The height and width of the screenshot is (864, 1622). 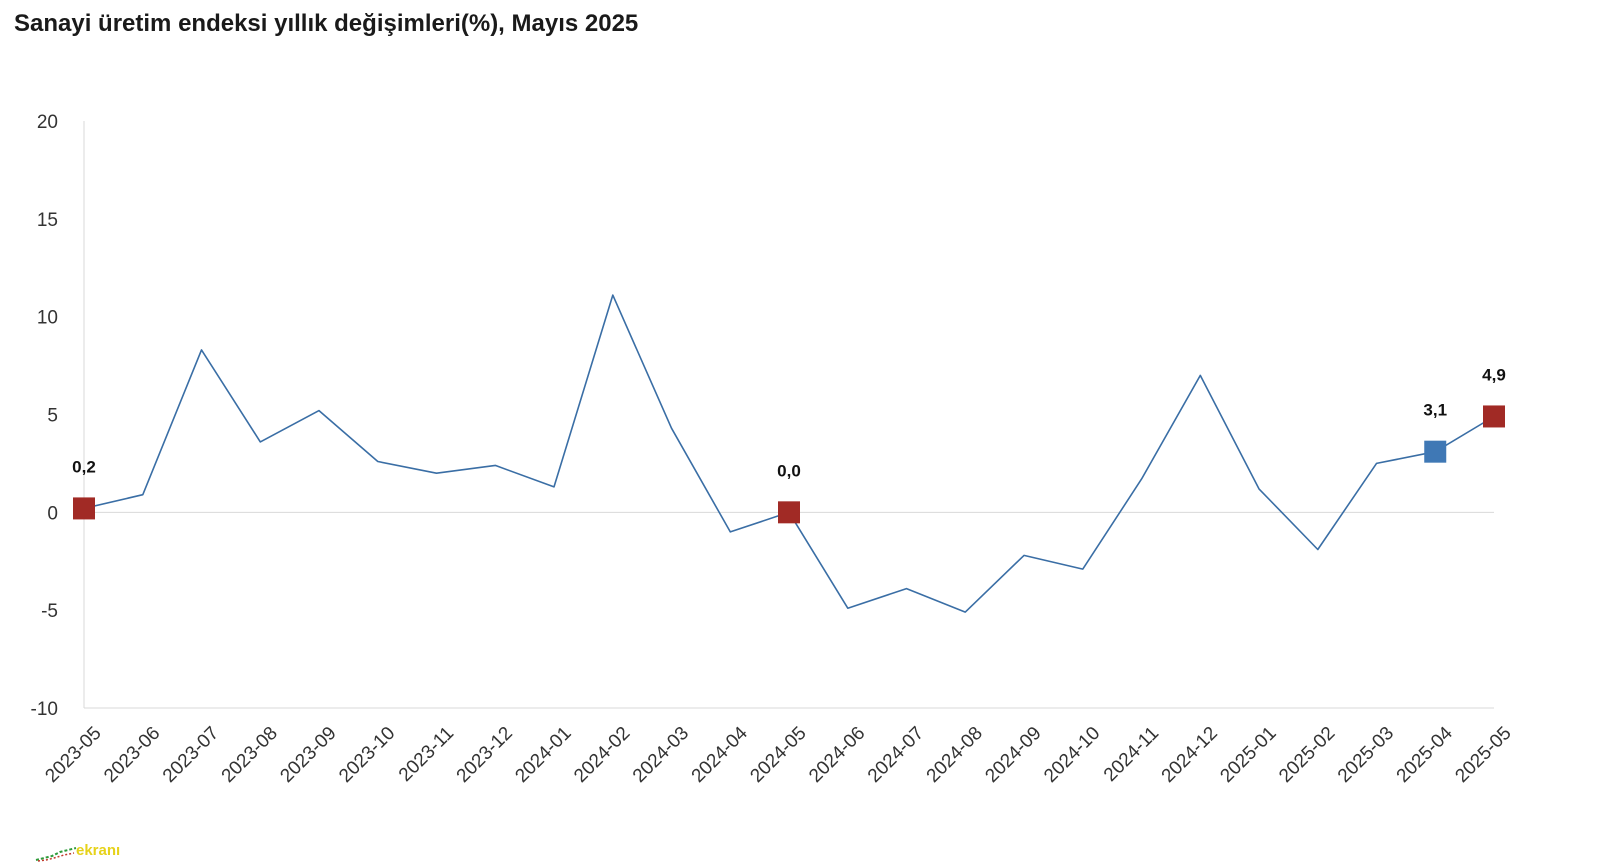 I want to click on x-tick-label: 2025-03, so click(x=1366, y=755).